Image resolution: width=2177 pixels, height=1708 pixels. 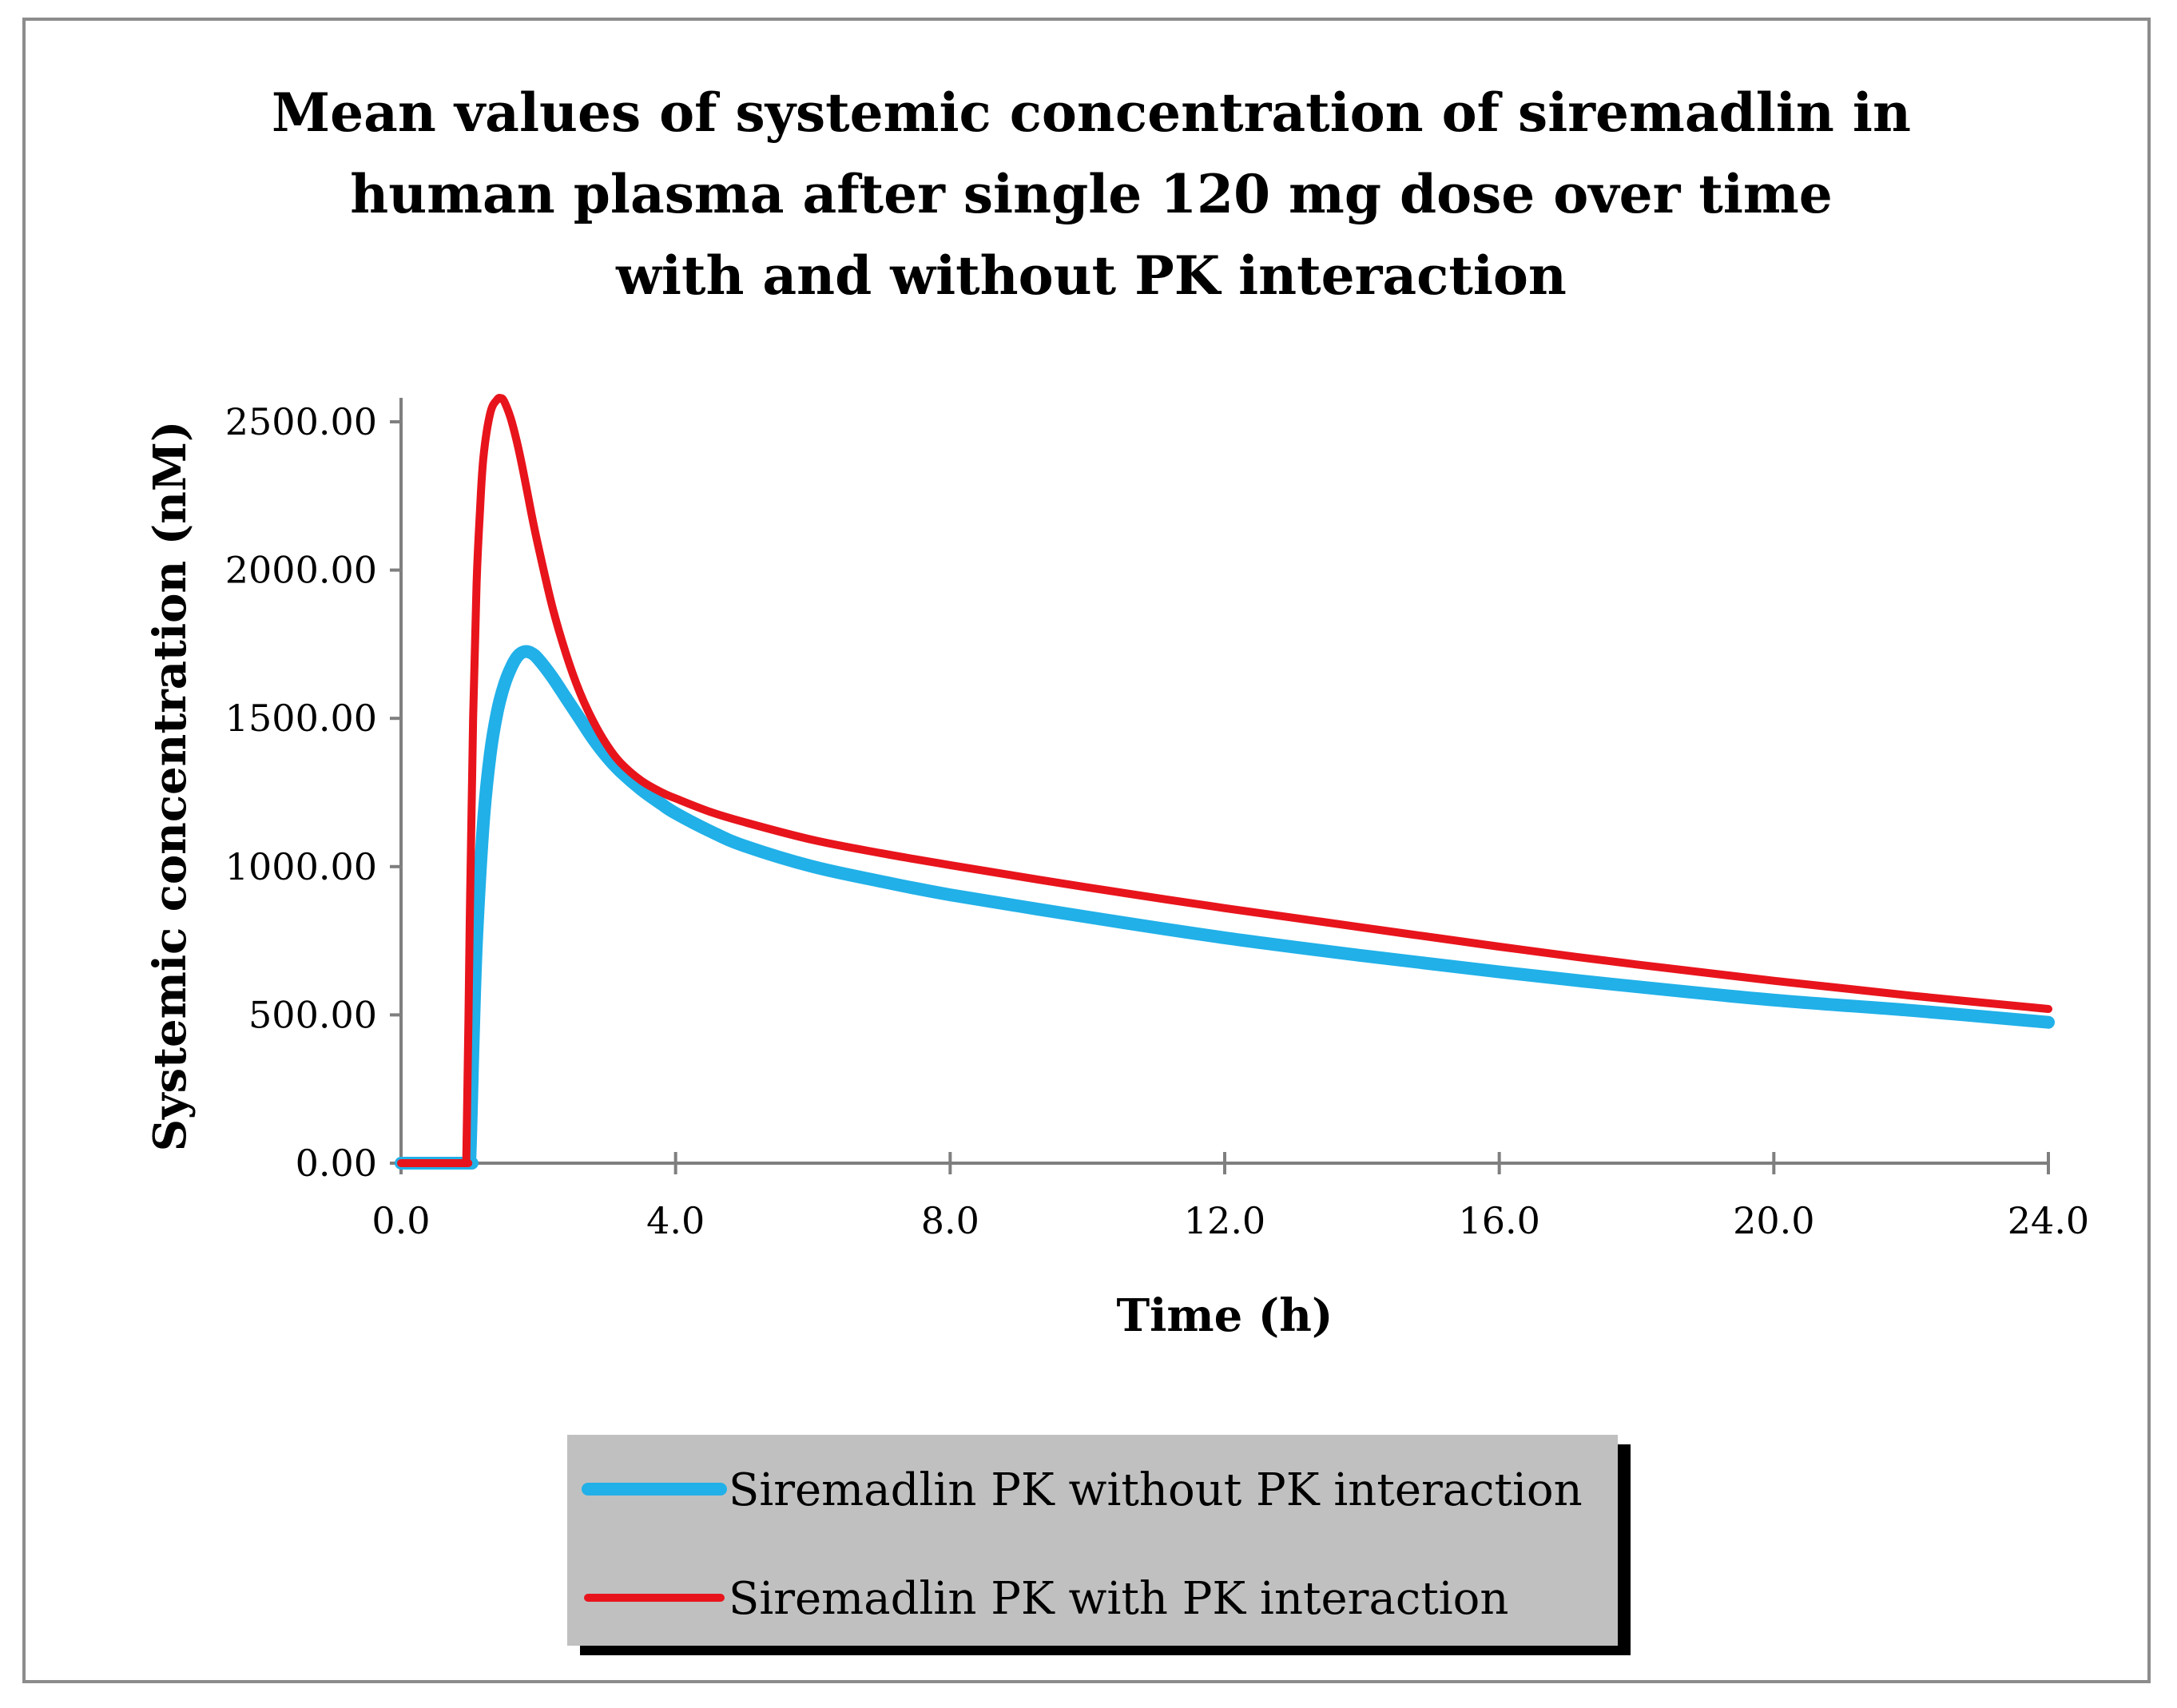 I want to click on chart-title-line-3: with and without PK interaction, so click(x=1091, y=275).